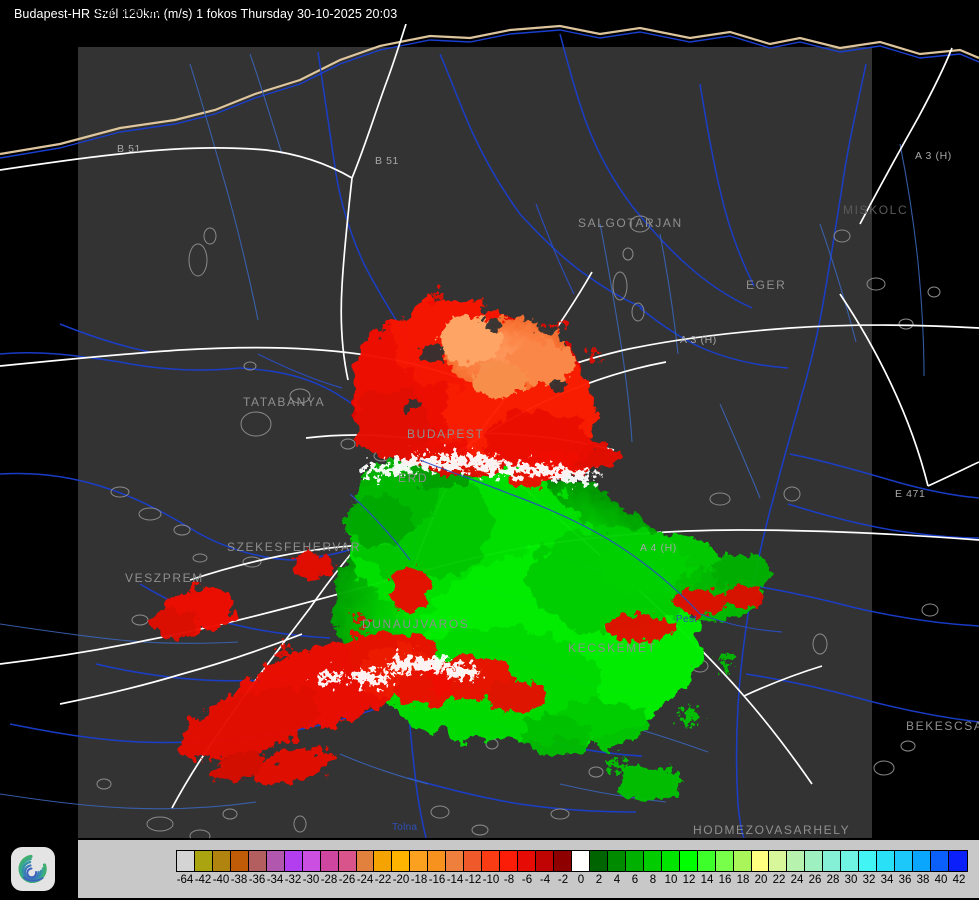 This screenshot has width=979, height=900. I want to click on color-scale-tick: 14, so click(707, 880).